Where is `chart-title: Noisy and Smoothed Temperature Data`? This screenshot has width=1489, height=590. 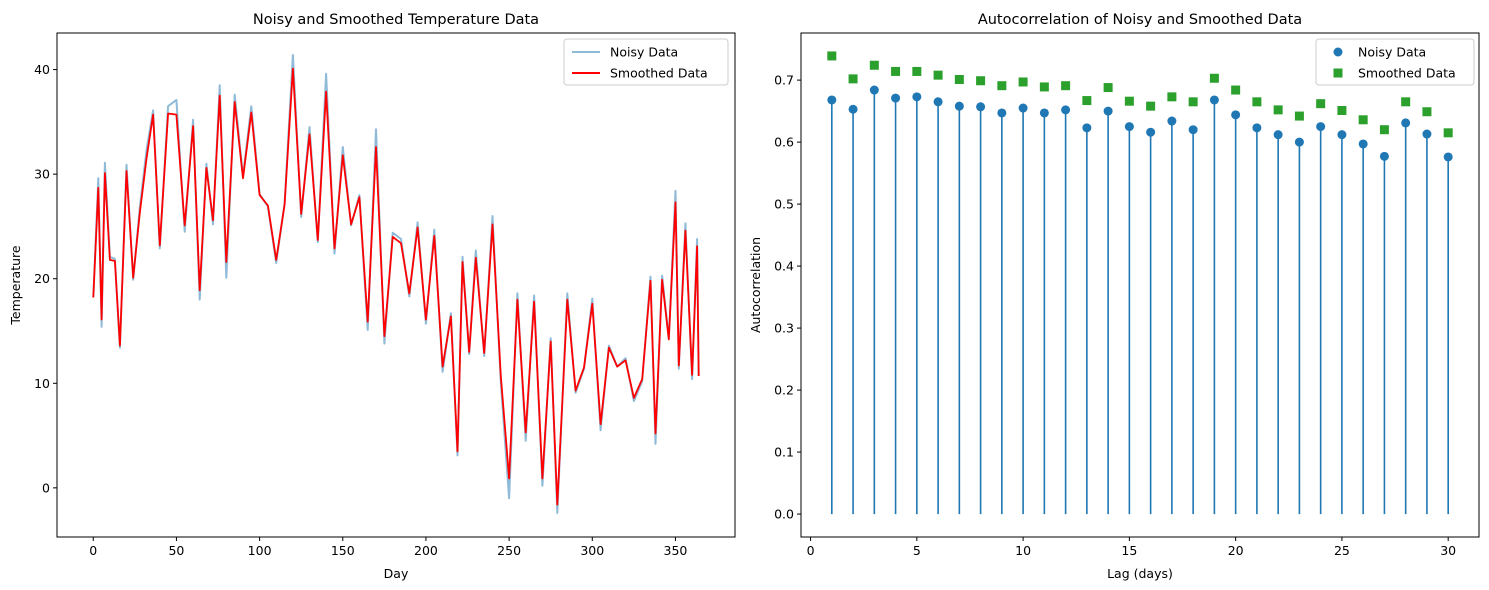
chart-title: Noisy and Smoothed Temperature Data is located at coordinates (396, 20).